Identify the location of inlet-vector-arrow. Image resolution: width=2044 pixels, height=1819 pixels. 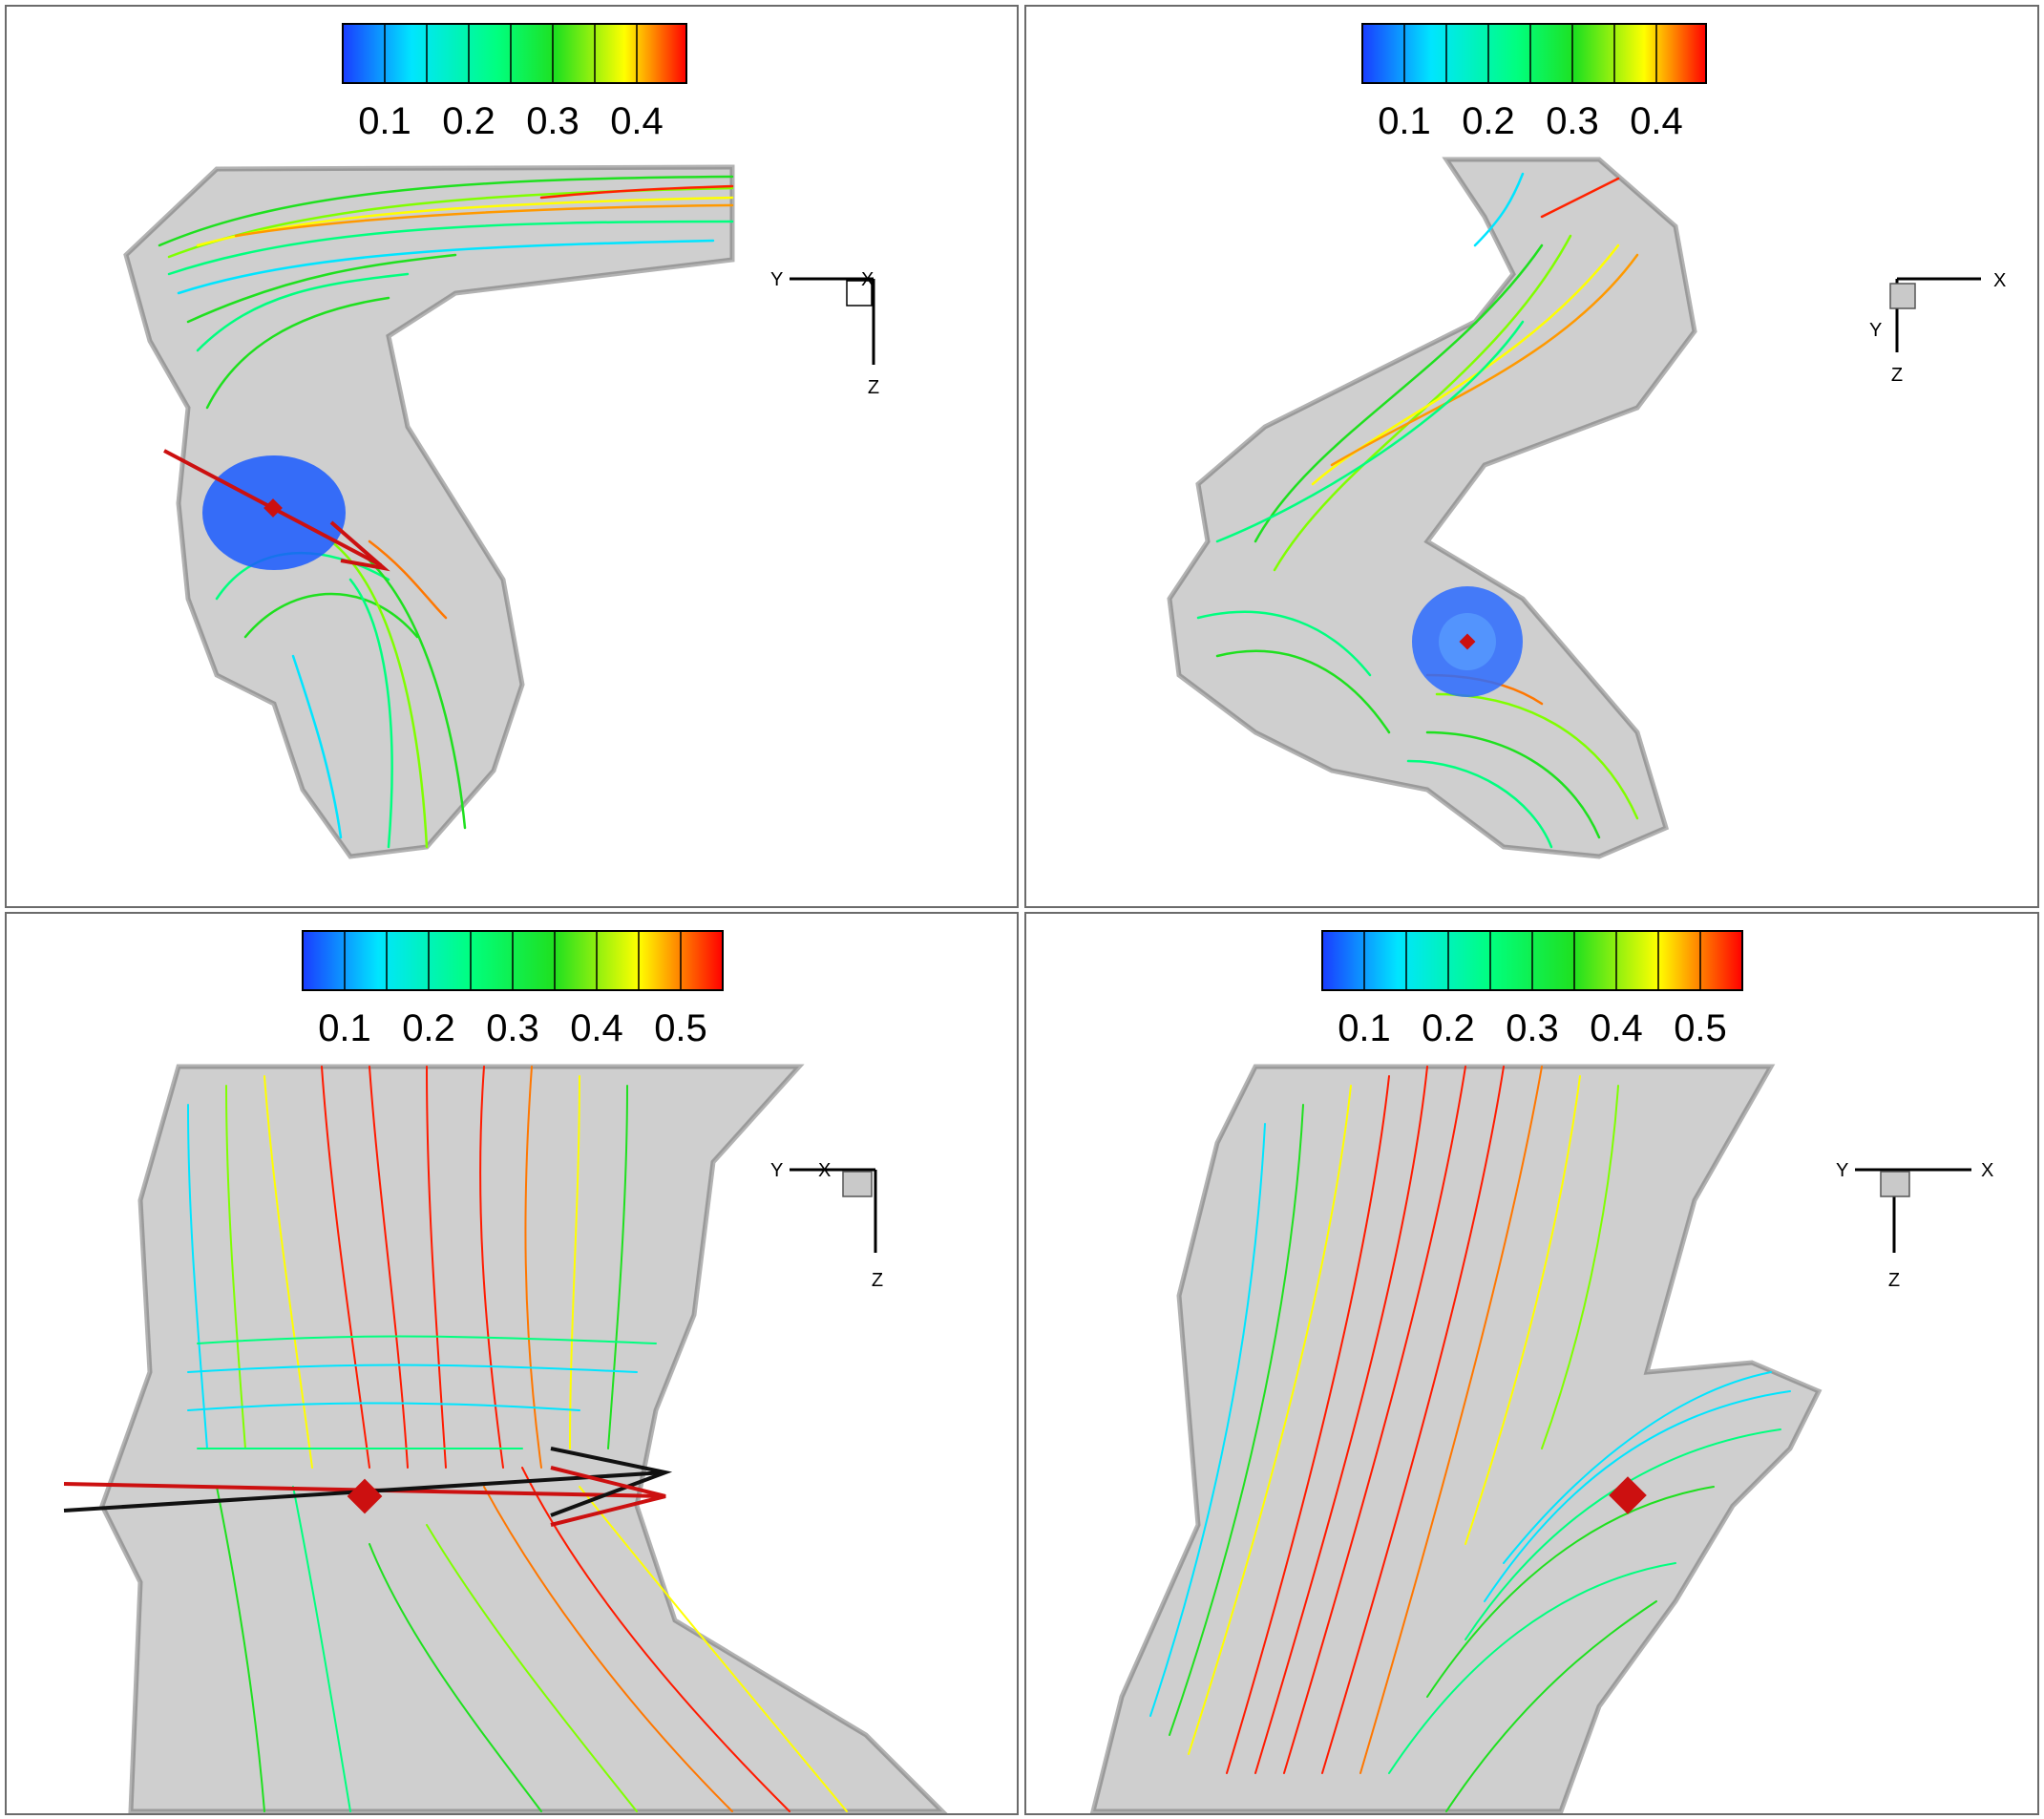
(276, 510).